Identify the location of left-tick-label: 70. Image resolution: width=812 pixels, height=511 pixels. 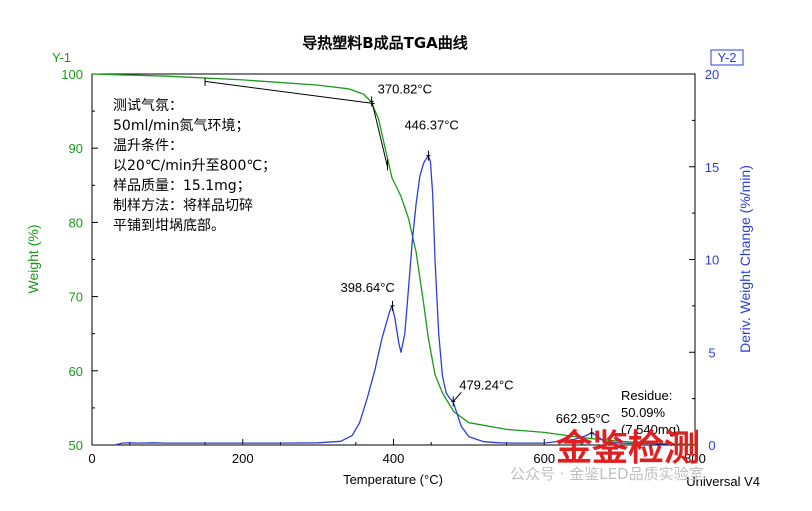
(76, 297).